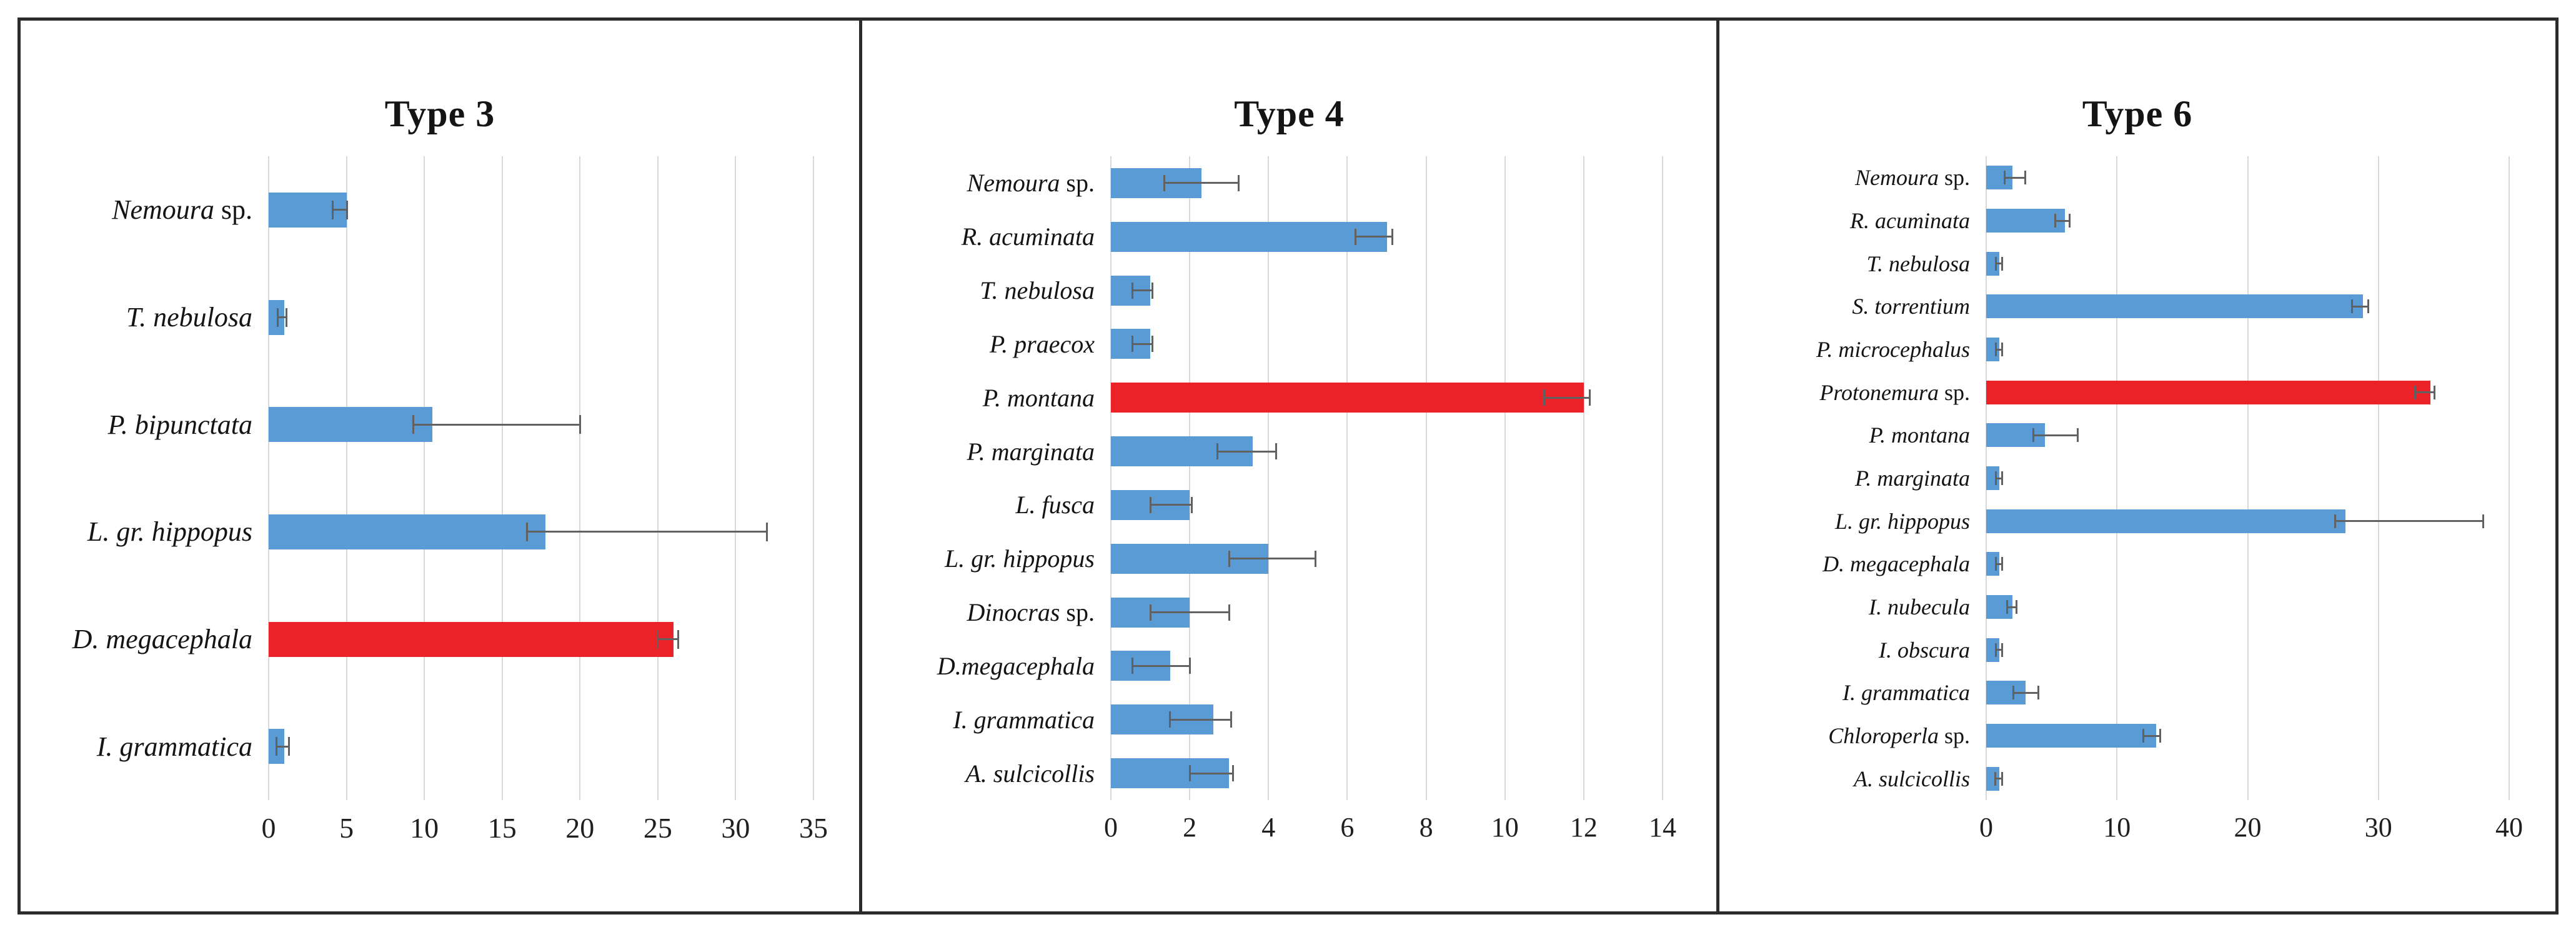 The image size is (2576, 932). I want to click on chart-title: Type 6, so click(2137, 113).